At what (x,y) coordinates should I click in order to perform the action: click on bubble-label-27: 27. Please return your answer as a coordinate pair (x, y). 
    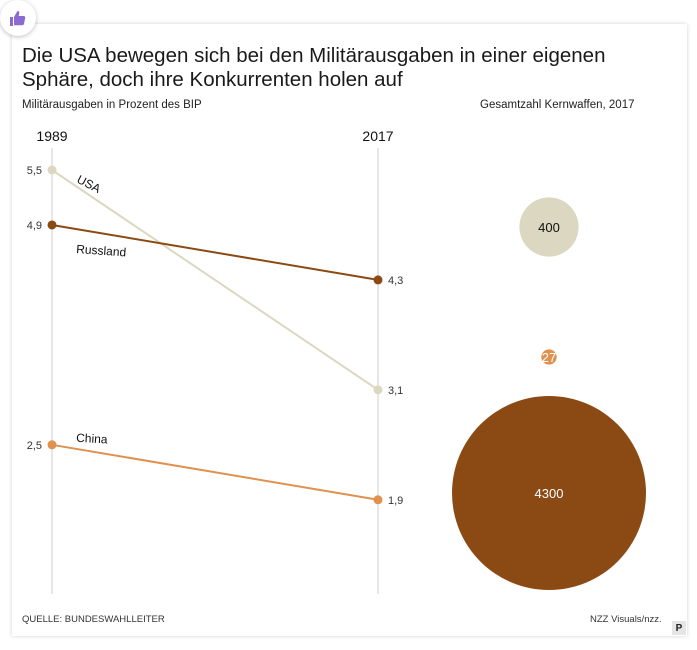
    Looking at the image, I should click on (549, 357).